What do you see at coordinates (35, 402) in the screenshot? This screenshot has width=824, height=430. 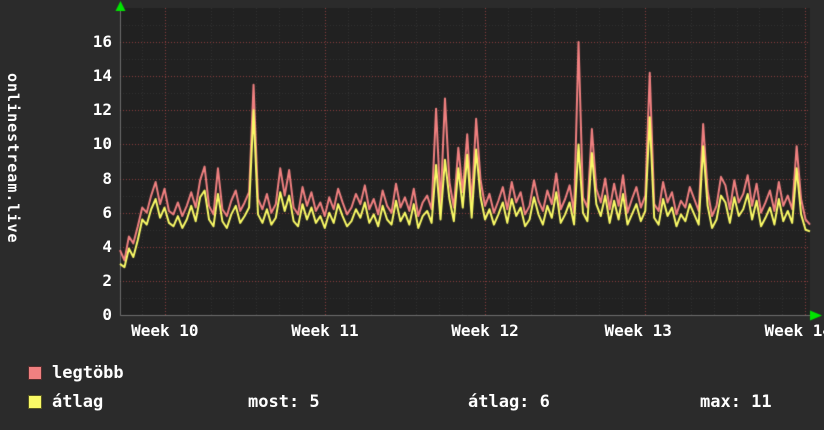 I see `legend-swatch-atlag` at bounding box center [35, 402].